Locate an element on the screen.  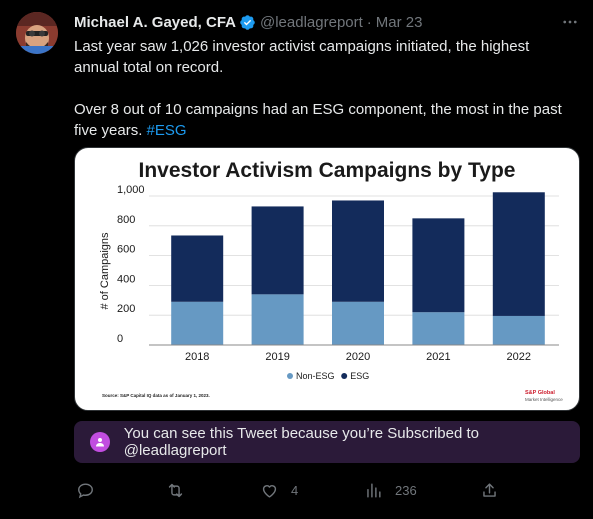
views-button: 236 is located at coordinates (390, 490).